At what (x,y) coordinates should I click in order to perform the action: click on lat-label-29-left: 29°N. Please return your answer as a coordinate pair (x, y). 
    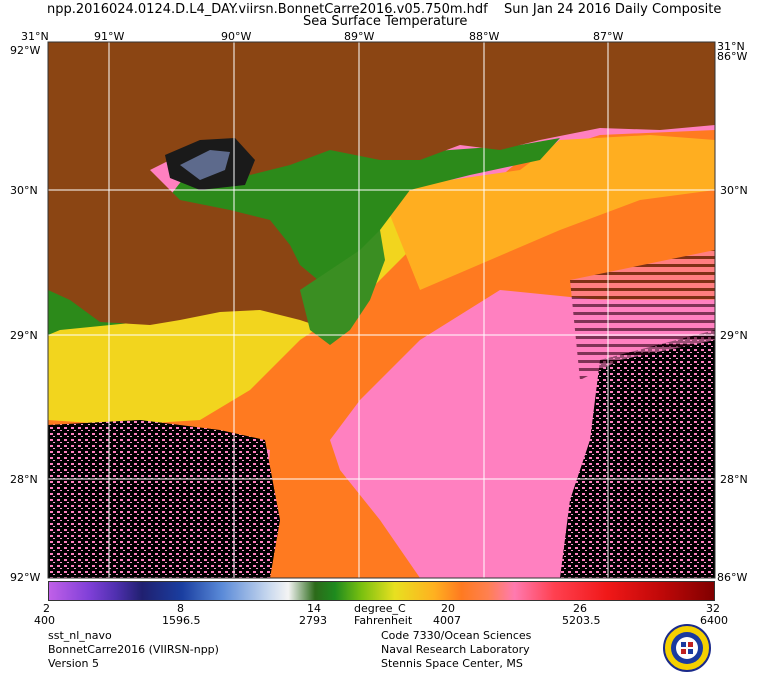
    Looking at the image, I should click on (24, 335).